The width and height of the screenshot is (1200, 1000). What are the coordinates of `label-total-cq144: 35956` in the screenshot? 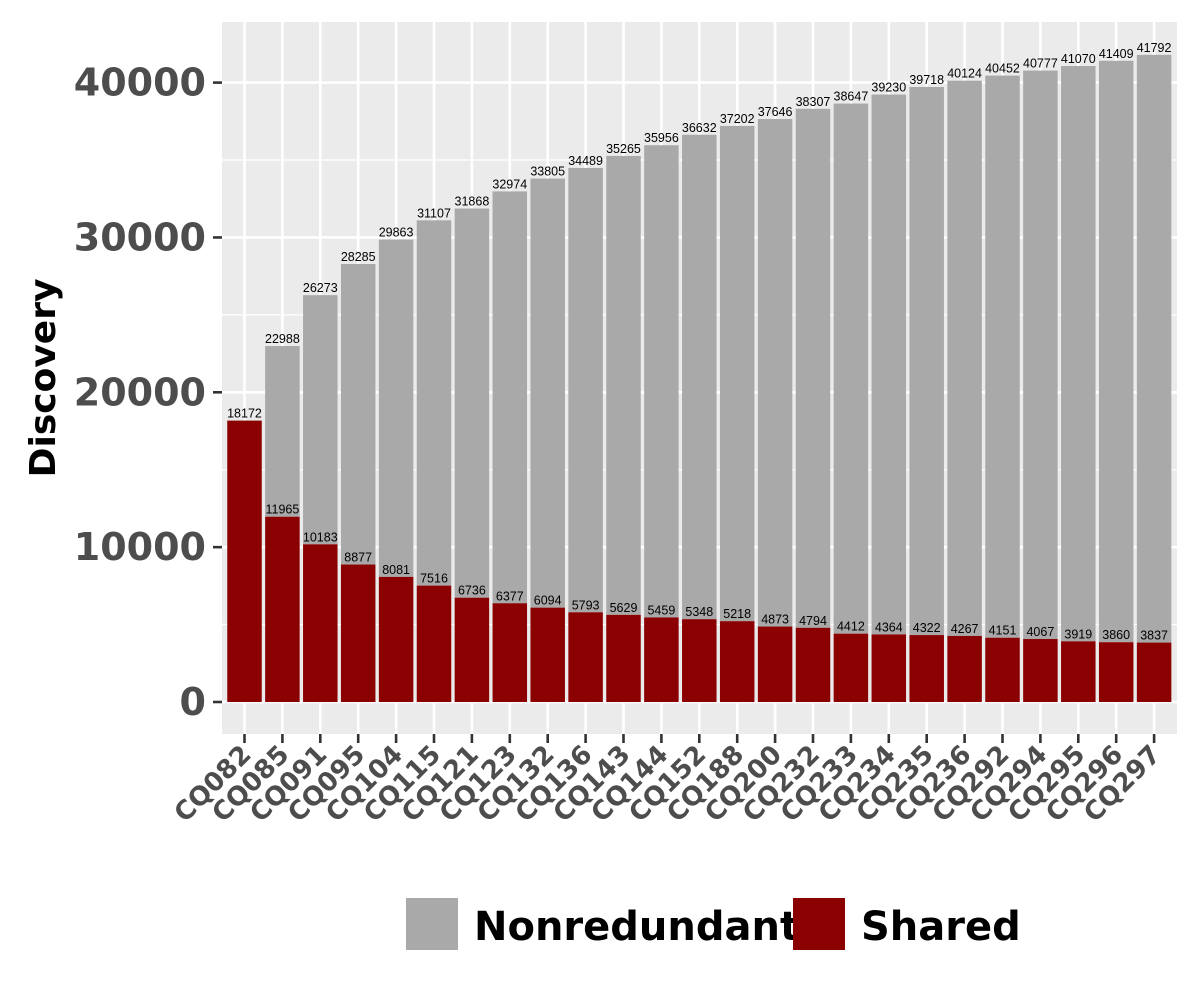 It's located at (661, 138).